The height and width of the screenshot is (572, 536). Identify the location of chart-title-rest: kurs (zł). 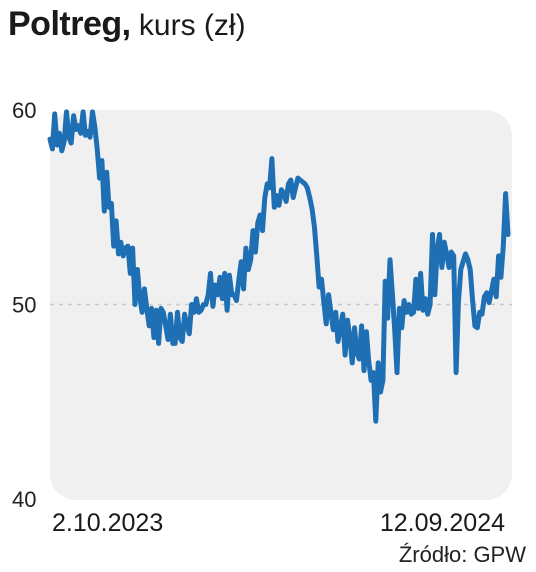
(188, 25).